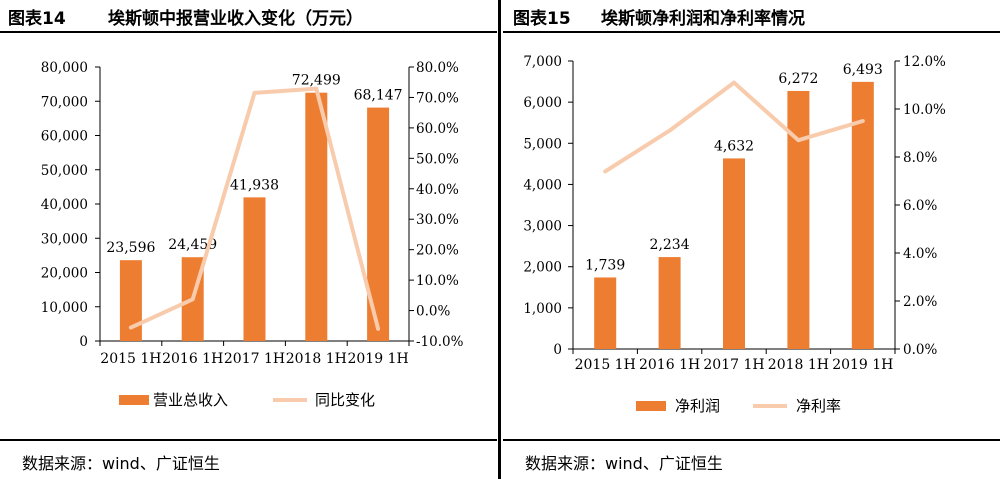 Image resolution: width=1000 pixels, height=479 pixels. I want to click on bar-data-label: 72,499, so click(316, 81).